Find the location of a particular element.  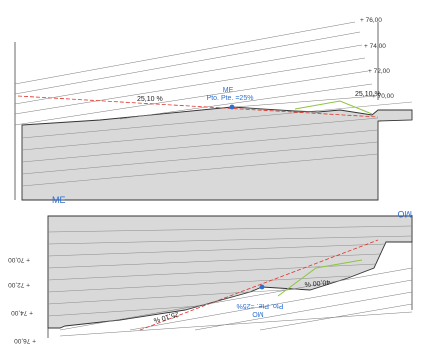

bottom-marker-label: MO is located at coordinates (258, 313).